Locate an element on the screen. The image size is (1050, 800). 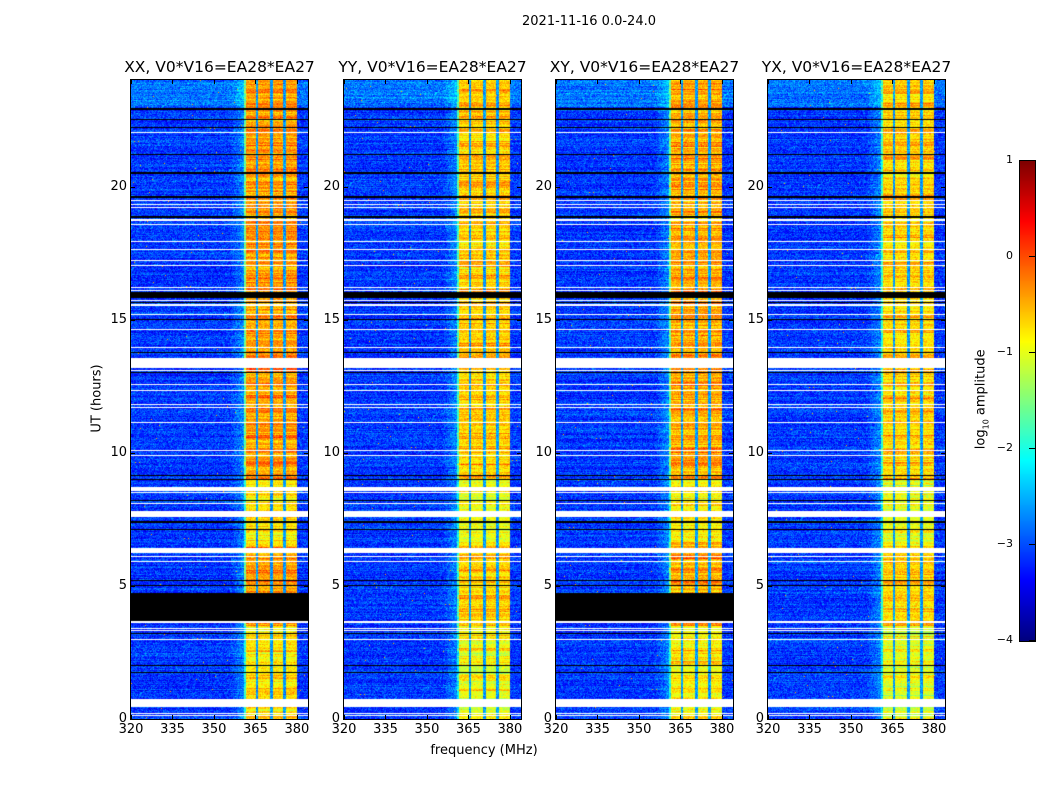
colorbar-gradient is located at coordinates (1027, 401).